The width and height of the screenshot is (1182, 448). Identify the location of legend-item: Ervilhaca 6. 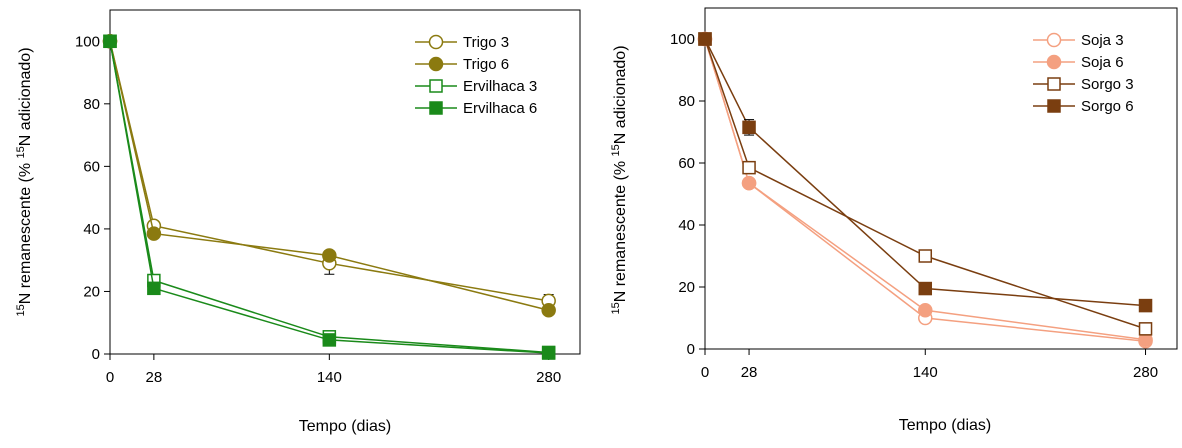
(476, 108).